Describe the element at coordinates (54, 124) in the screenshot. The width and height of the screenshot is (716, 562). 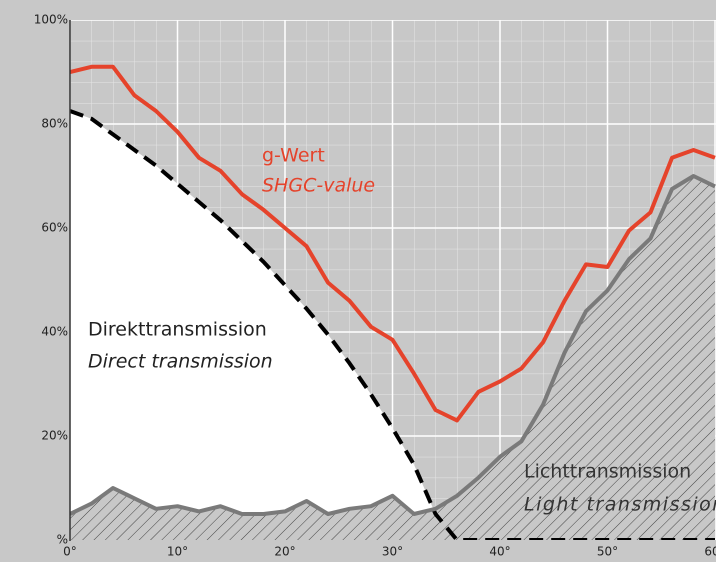
I see `y-tick-label: 80%` at that location.